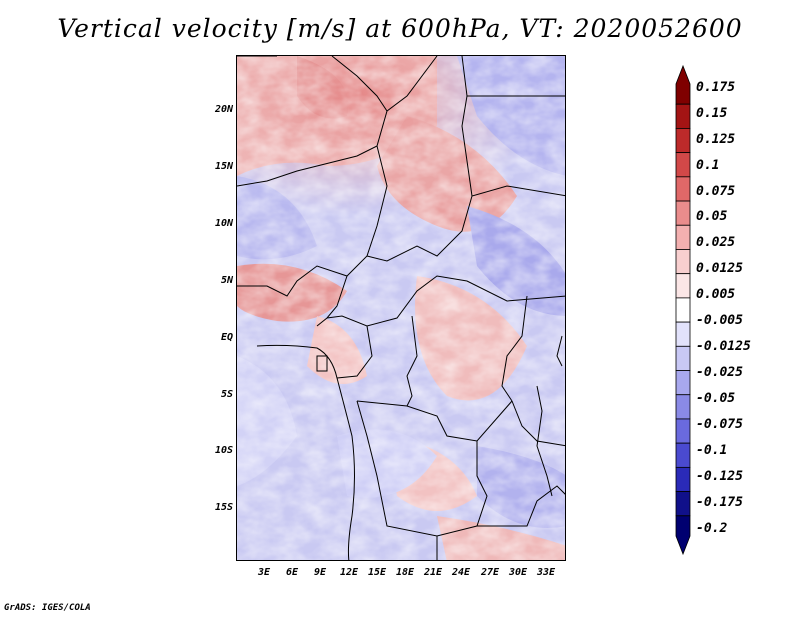 This screenshot has height=618, width=800. I want to click on colorbar-label: -0.05, so click(716, 398).